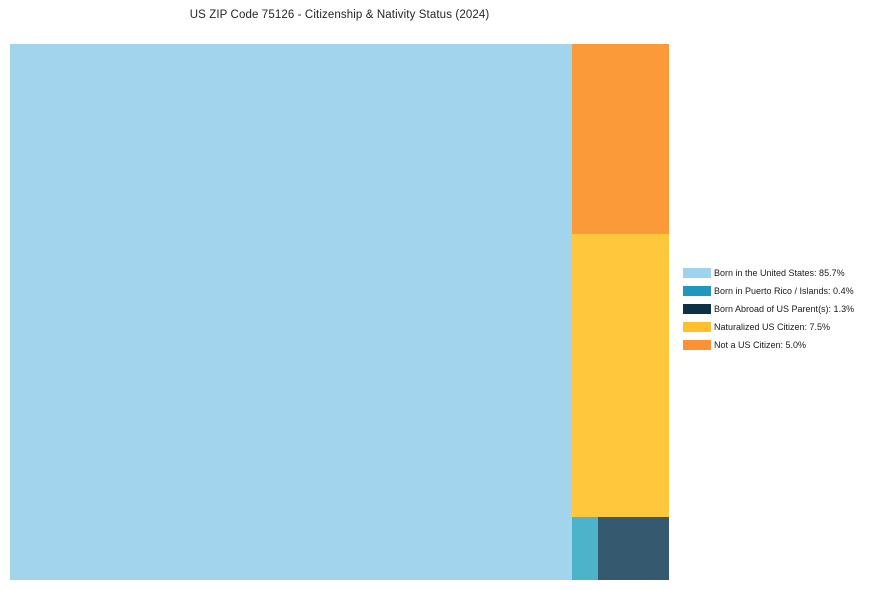 The image size is (889, 590). I want to click on legend-item: Naturalized US Citizen: 7.5%, so click(768, 327).